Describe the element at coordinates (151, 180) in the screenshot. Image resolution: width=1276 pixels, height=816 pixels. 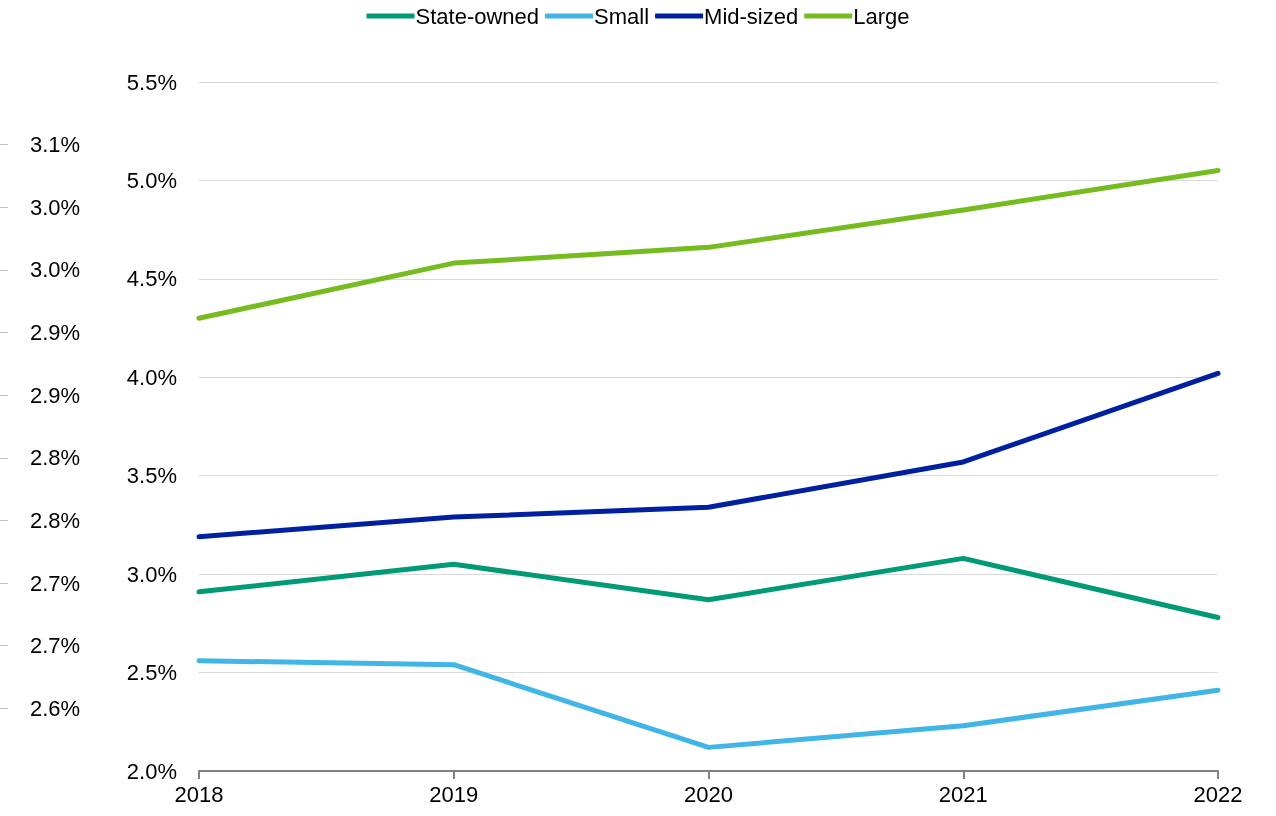
I see `y-tick-label: 5.0%` at that location.